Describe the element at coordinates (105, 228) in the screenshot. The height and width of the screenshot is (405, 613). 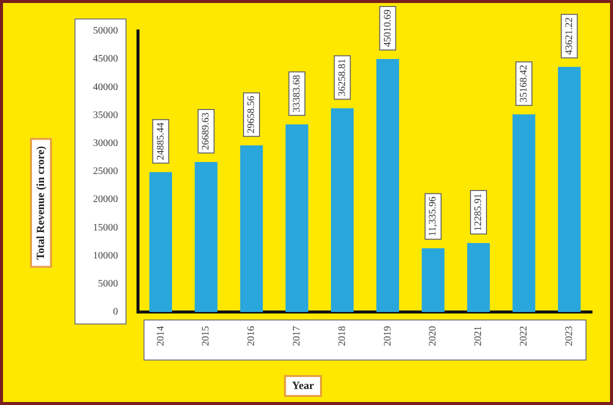
I see `y-tick-label: 15000` at that location.